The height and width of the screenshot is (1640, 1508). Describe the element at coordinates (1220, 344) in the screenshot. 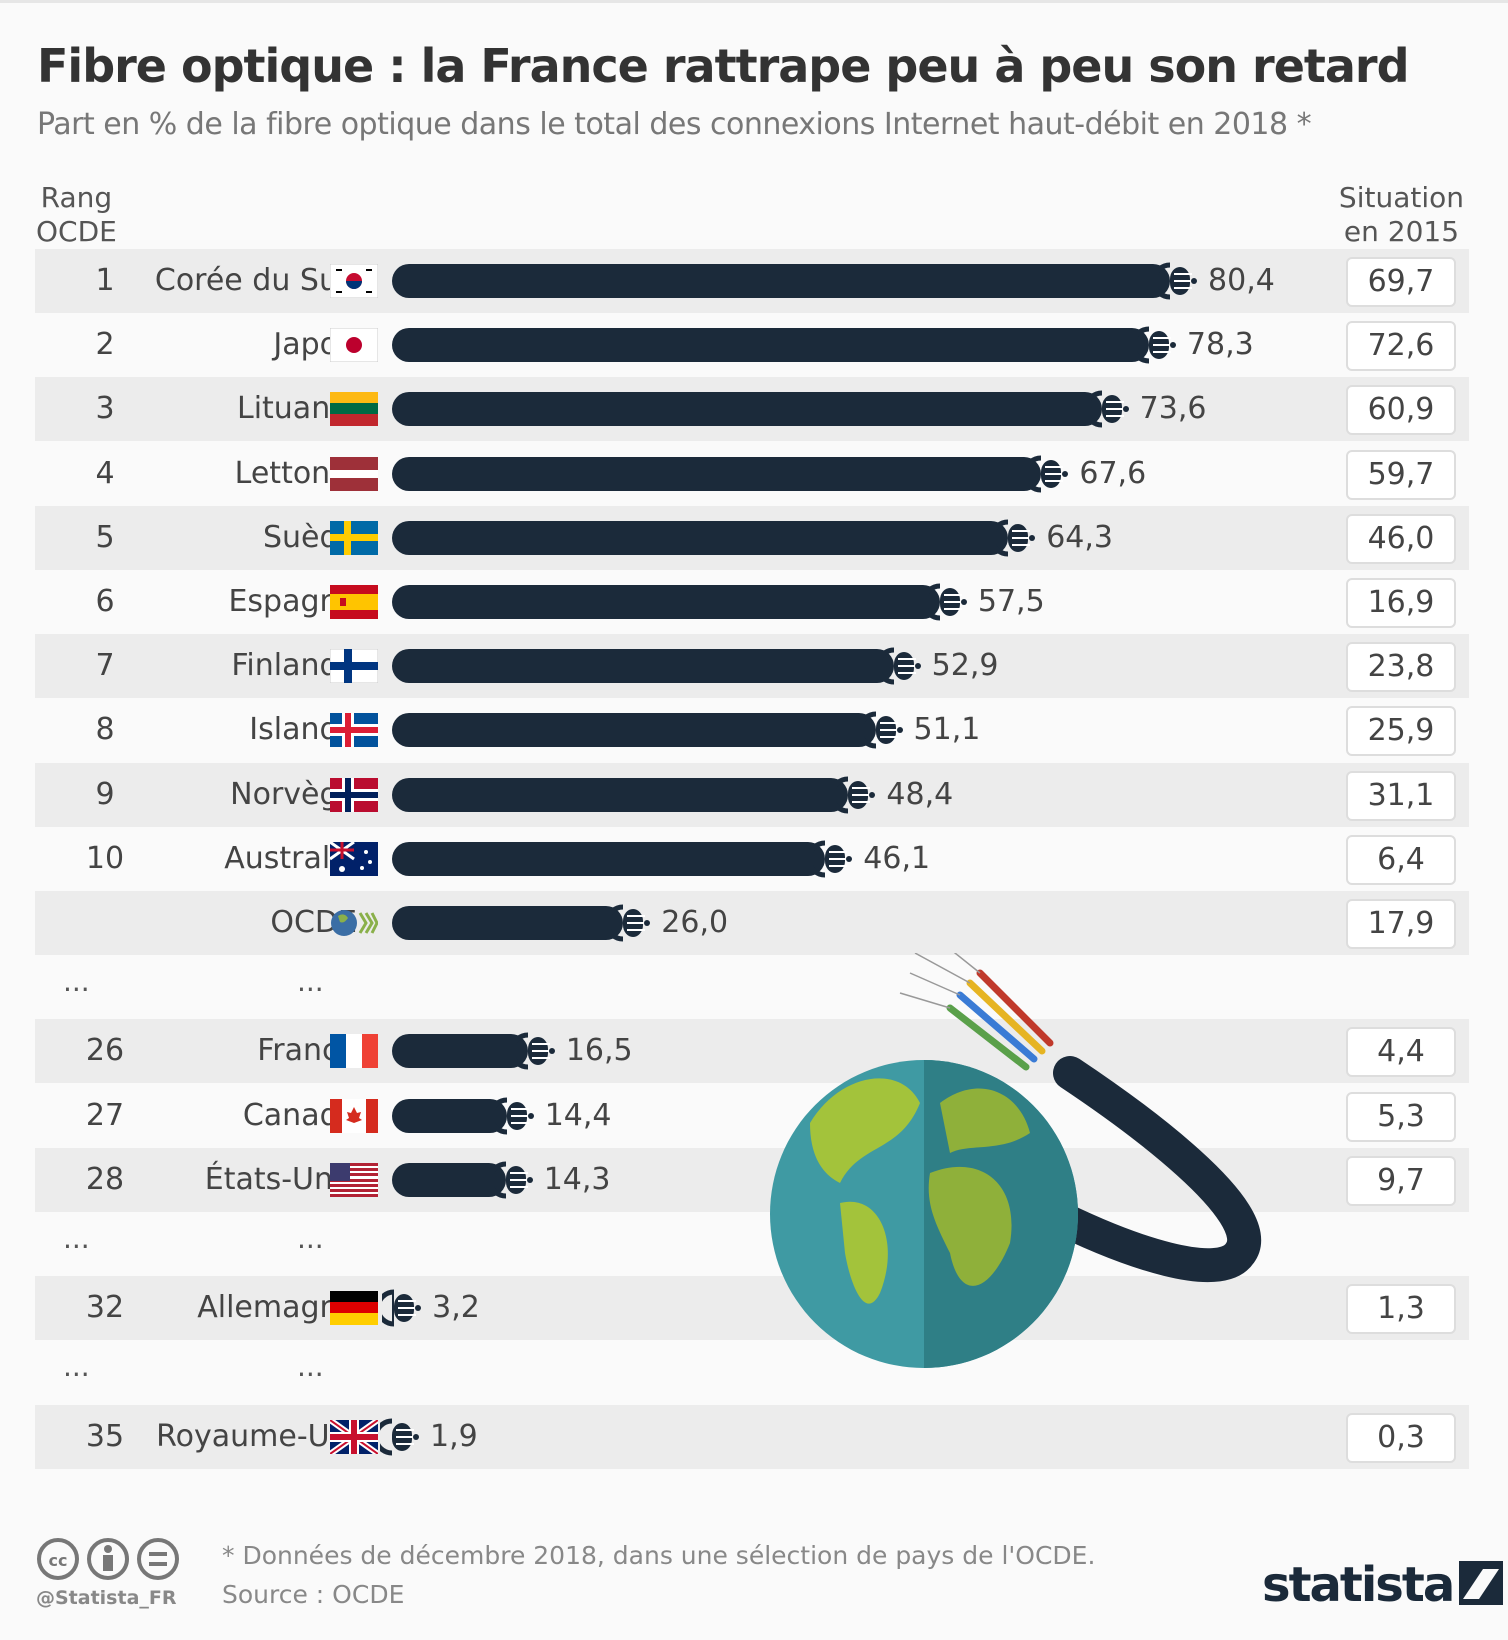

I see `value-label: 78,3` at that location.